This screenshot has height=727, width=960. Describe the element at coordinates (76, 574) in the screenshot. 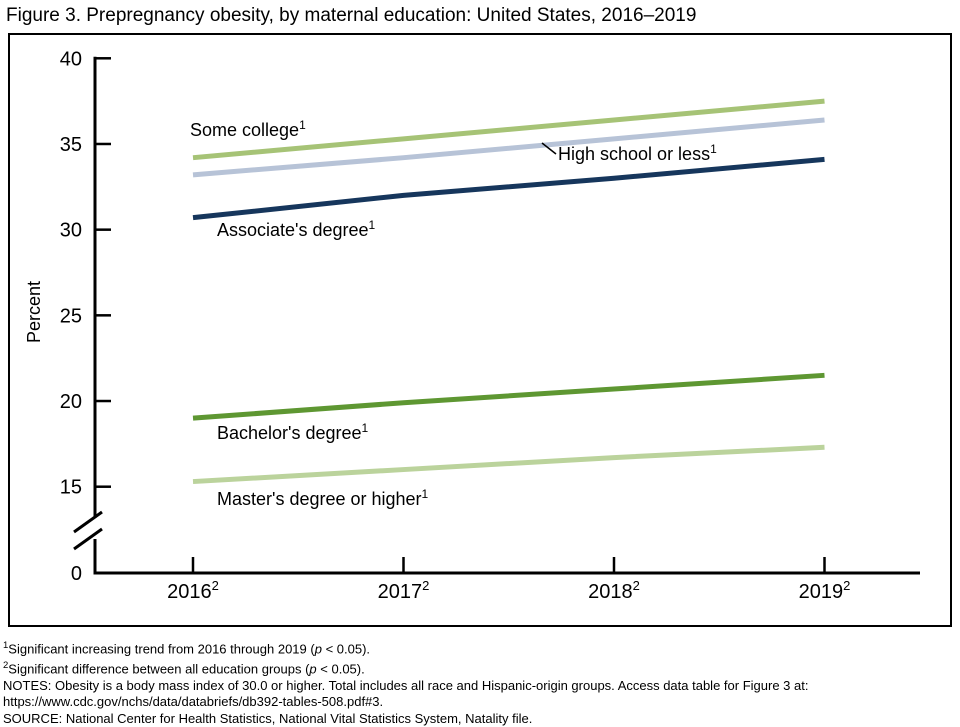

I see `y-origin-label: 0` at that location.